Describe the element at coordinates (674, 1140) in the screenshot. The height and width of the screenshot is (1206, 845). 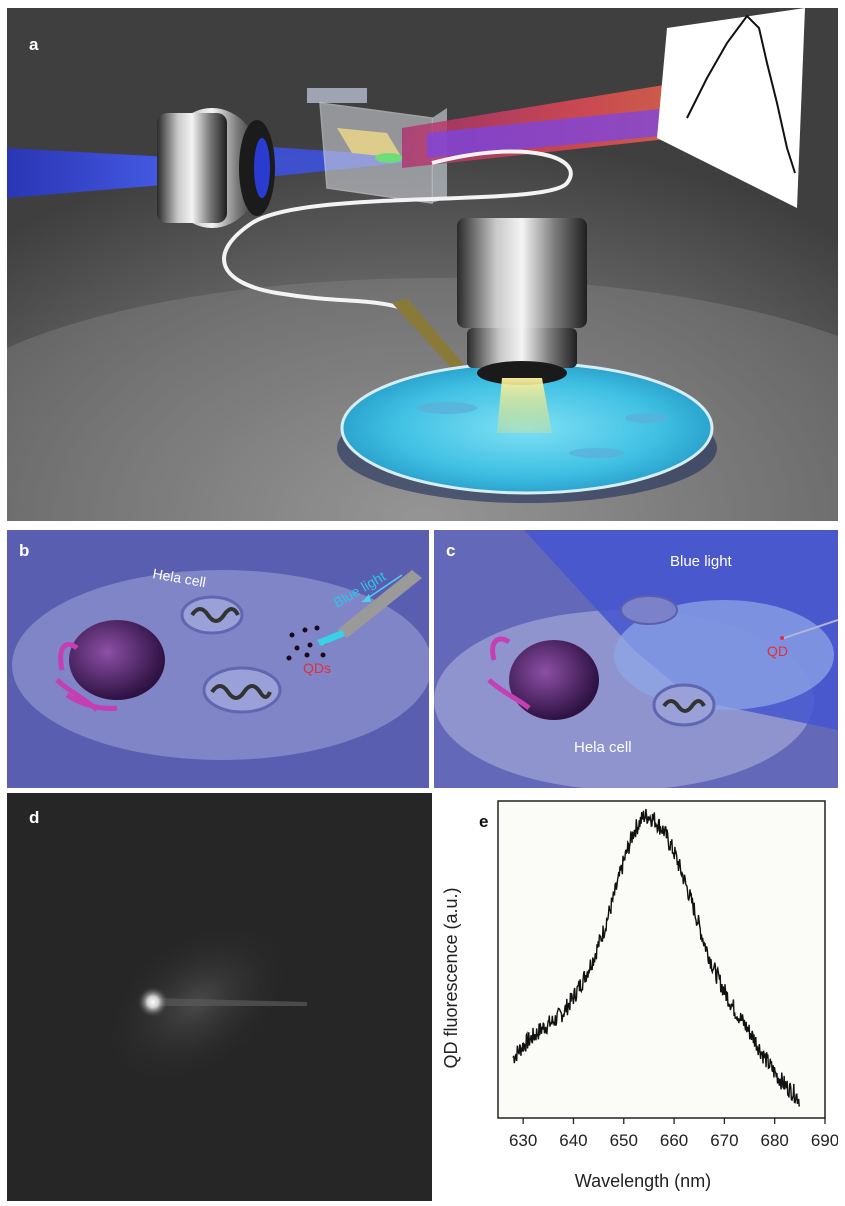
I see `x-tick-label: 660` at that location.